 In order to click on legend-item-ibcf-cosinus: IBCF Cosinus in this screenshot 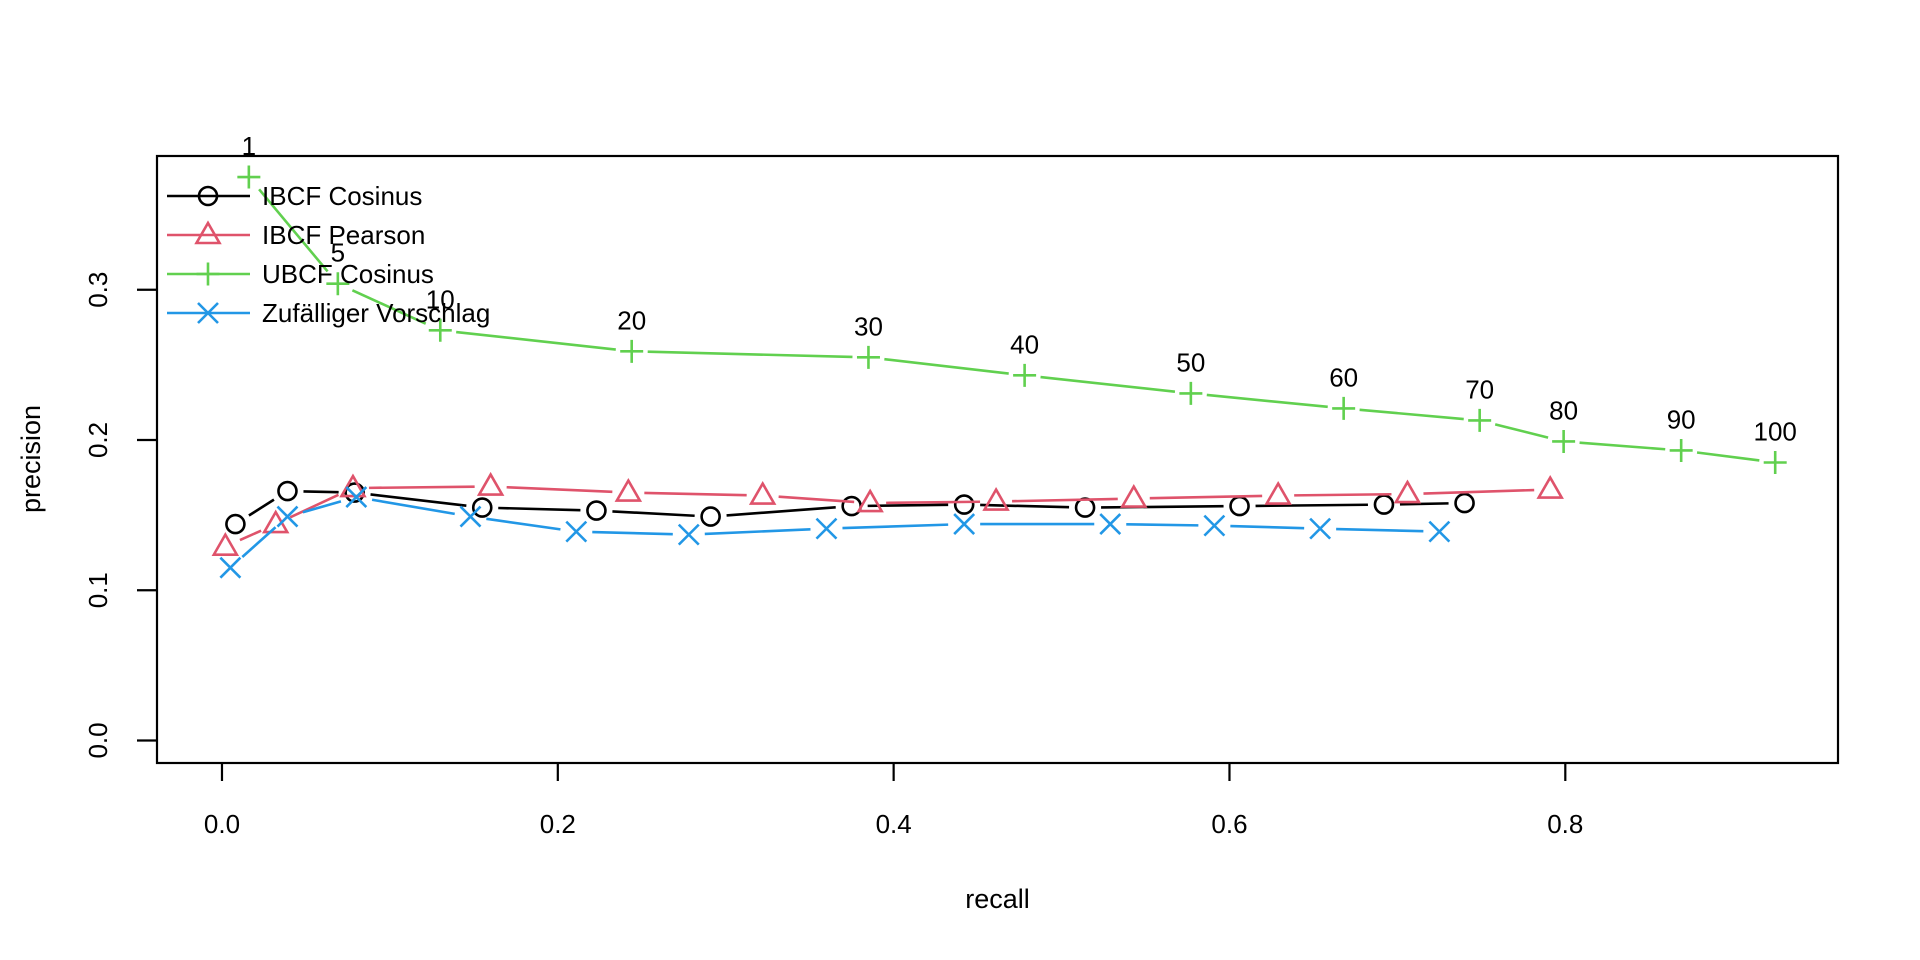, I will do `click(294, 196)`.